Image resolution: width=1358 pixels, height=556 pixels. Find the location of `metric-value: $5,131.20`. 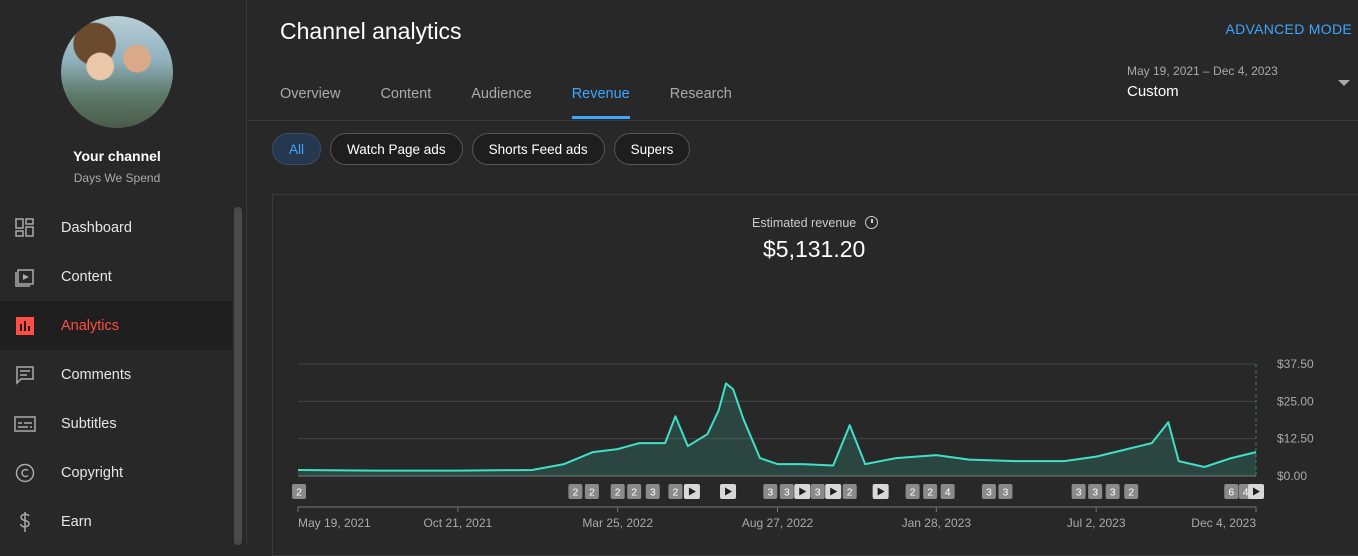

metric-value: $5,131.20 is located at coordinates (814, 249).